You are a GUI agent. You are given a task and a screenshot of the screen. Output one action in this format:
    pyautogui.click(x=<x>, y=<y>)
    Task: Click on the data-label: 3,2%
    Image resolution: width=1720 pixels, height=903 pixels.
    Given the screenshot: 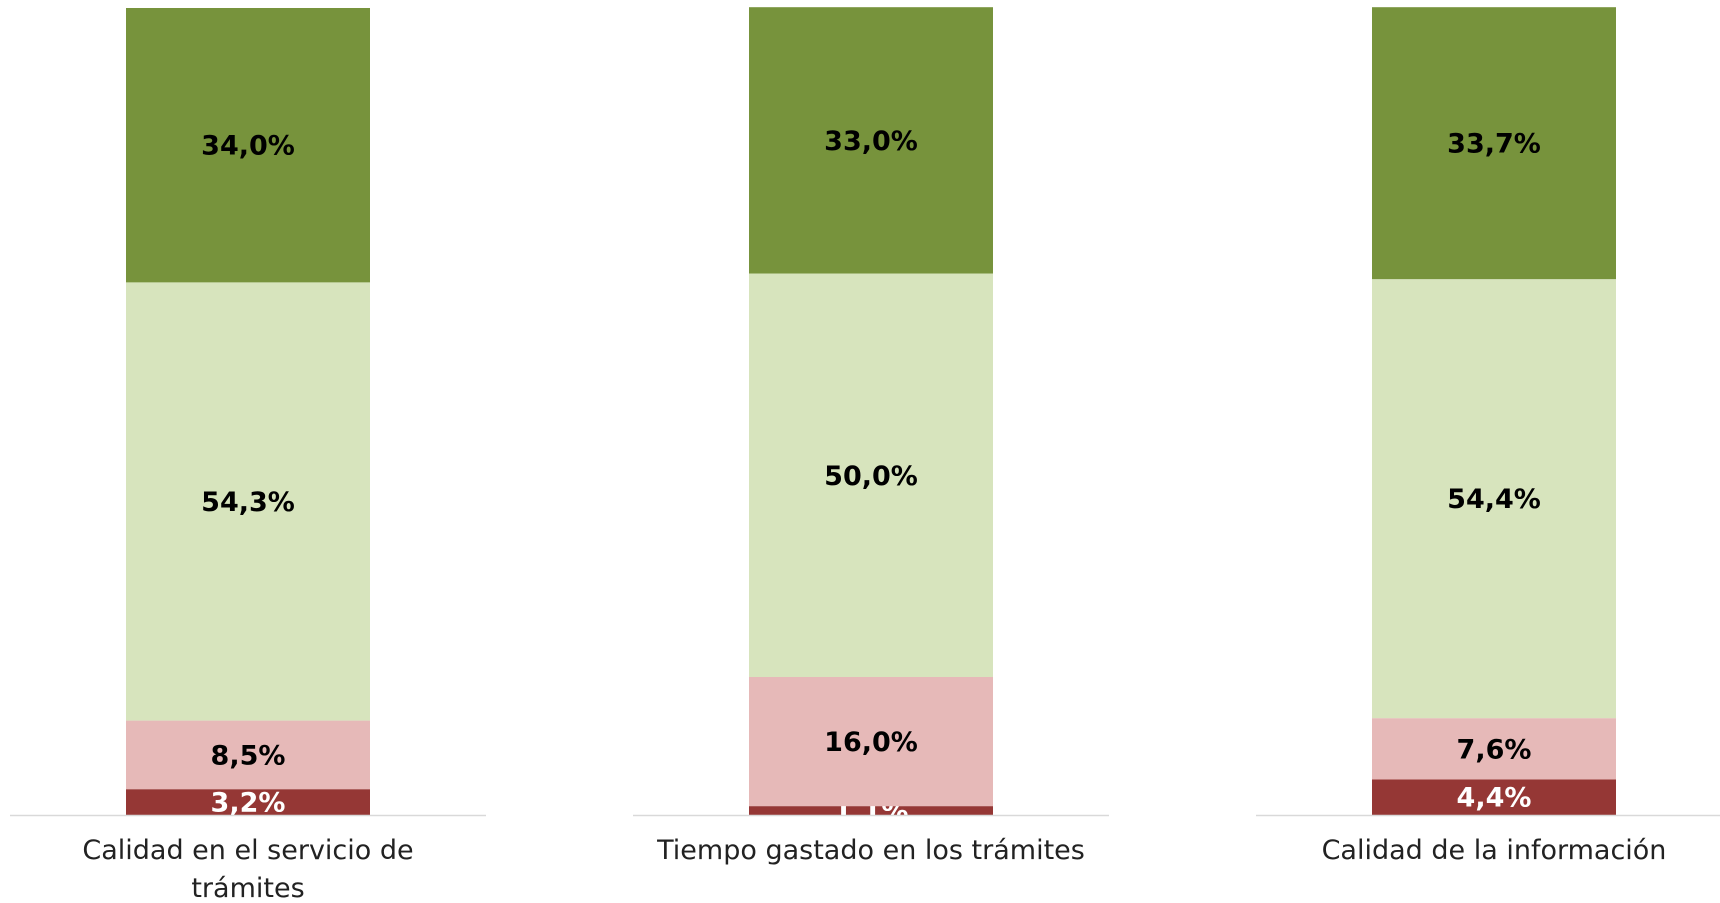 What is the action you would take?
    pyautogui.click(x=248, y=803)
    